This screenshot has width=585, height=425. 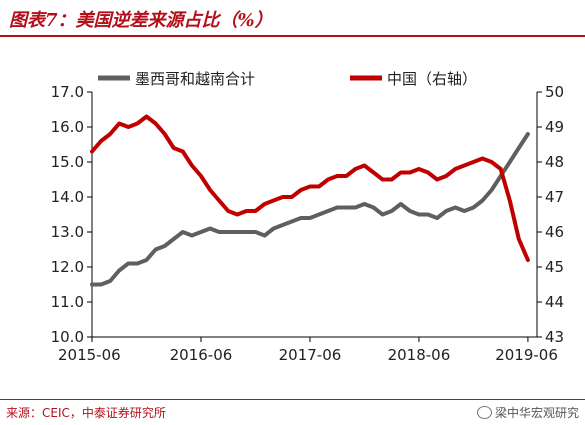 I want to click on wechat-icon, so click(x=484, y=412).